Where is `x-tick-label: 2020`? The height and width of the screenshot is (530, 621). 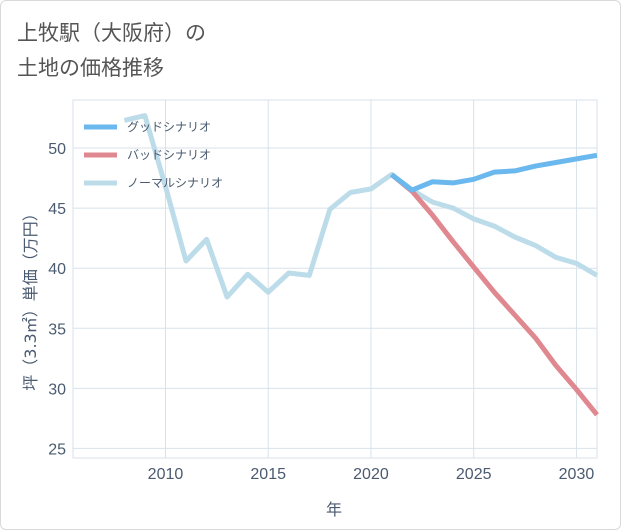
x-tick-label: 2020 is located at coordinates (371, 474).